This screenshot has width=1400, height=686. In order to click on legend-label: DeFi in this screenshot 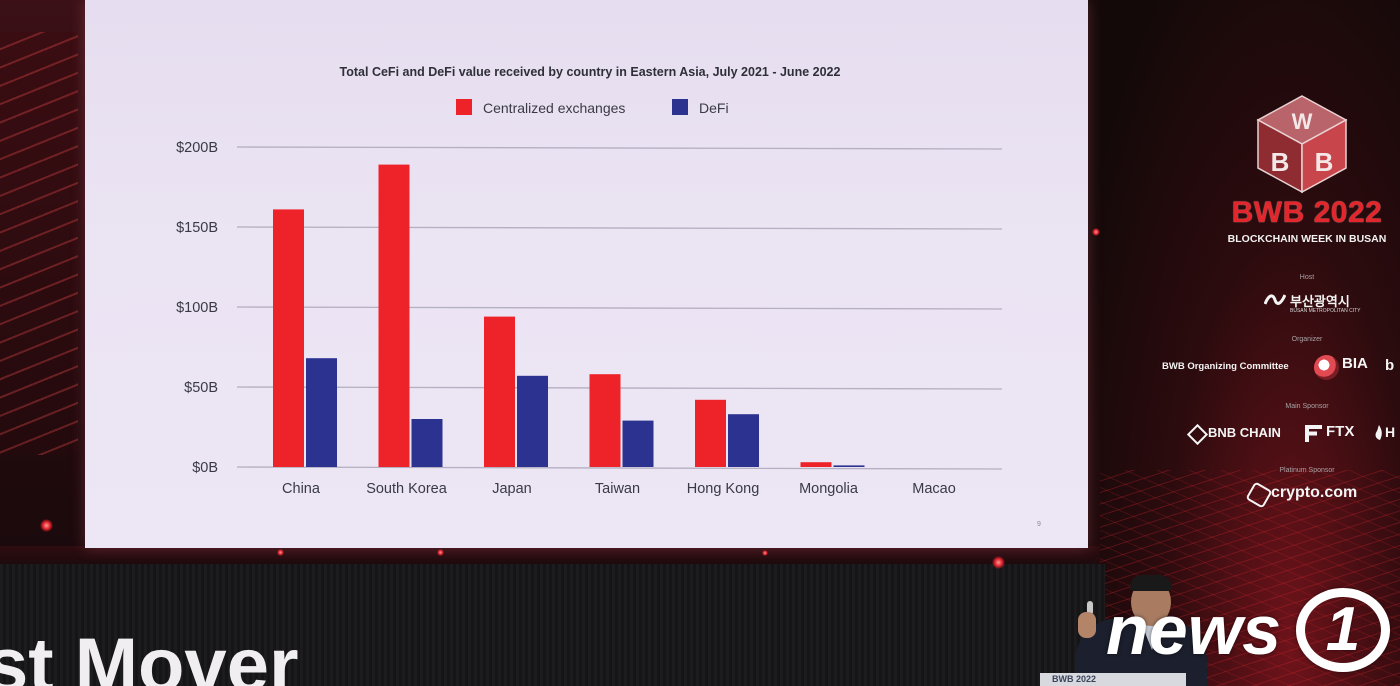, I will do `click(714, 108)`.